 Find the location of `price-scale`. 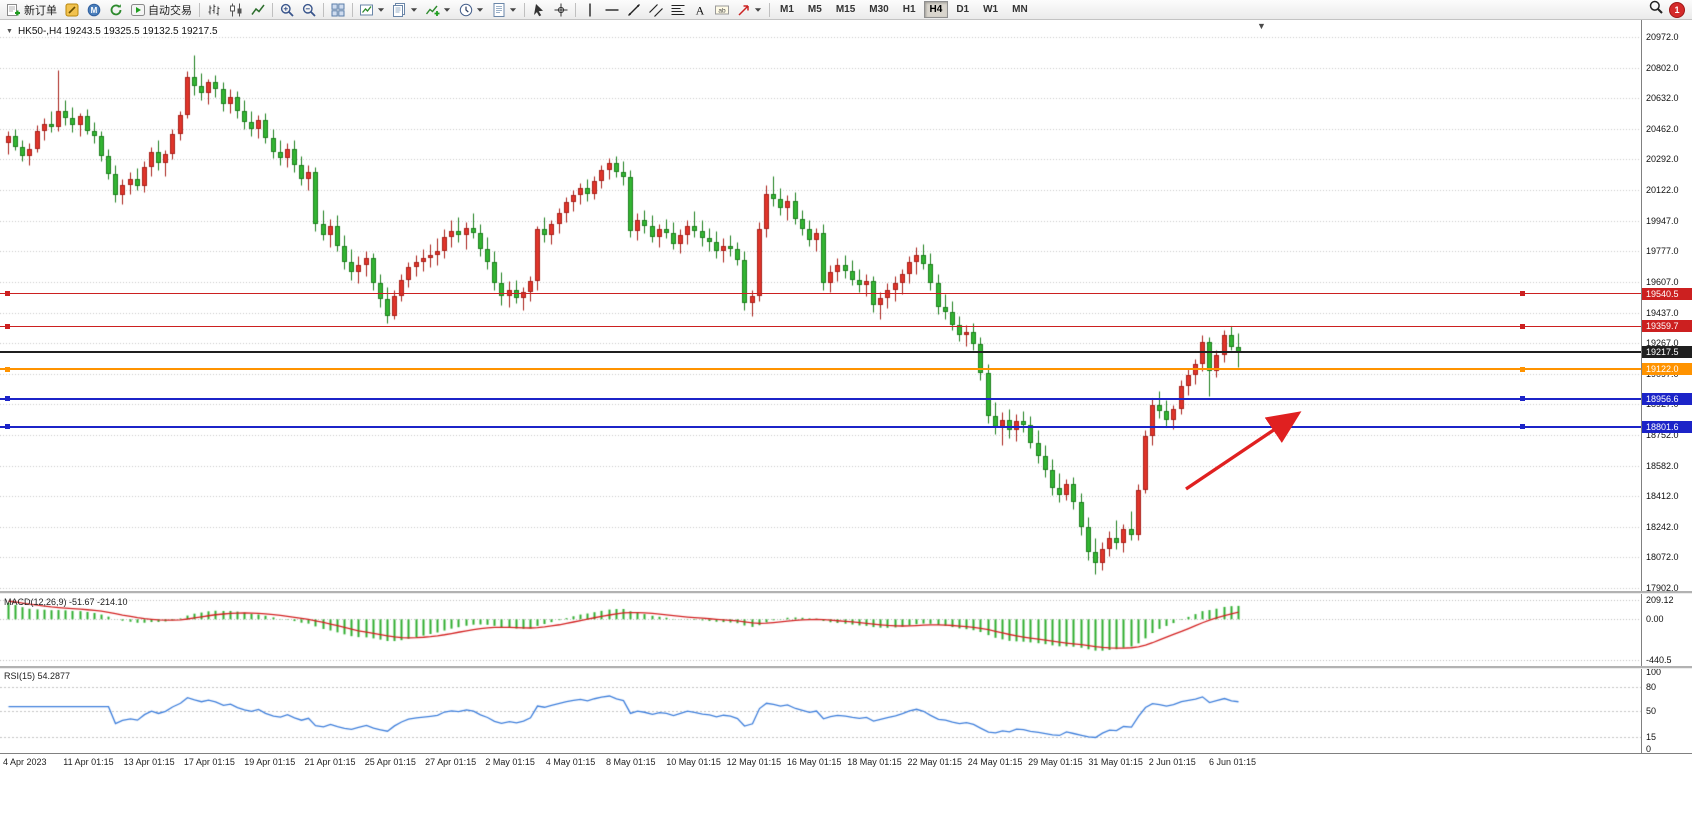

price-scale is located at coordinates (1666, 386).